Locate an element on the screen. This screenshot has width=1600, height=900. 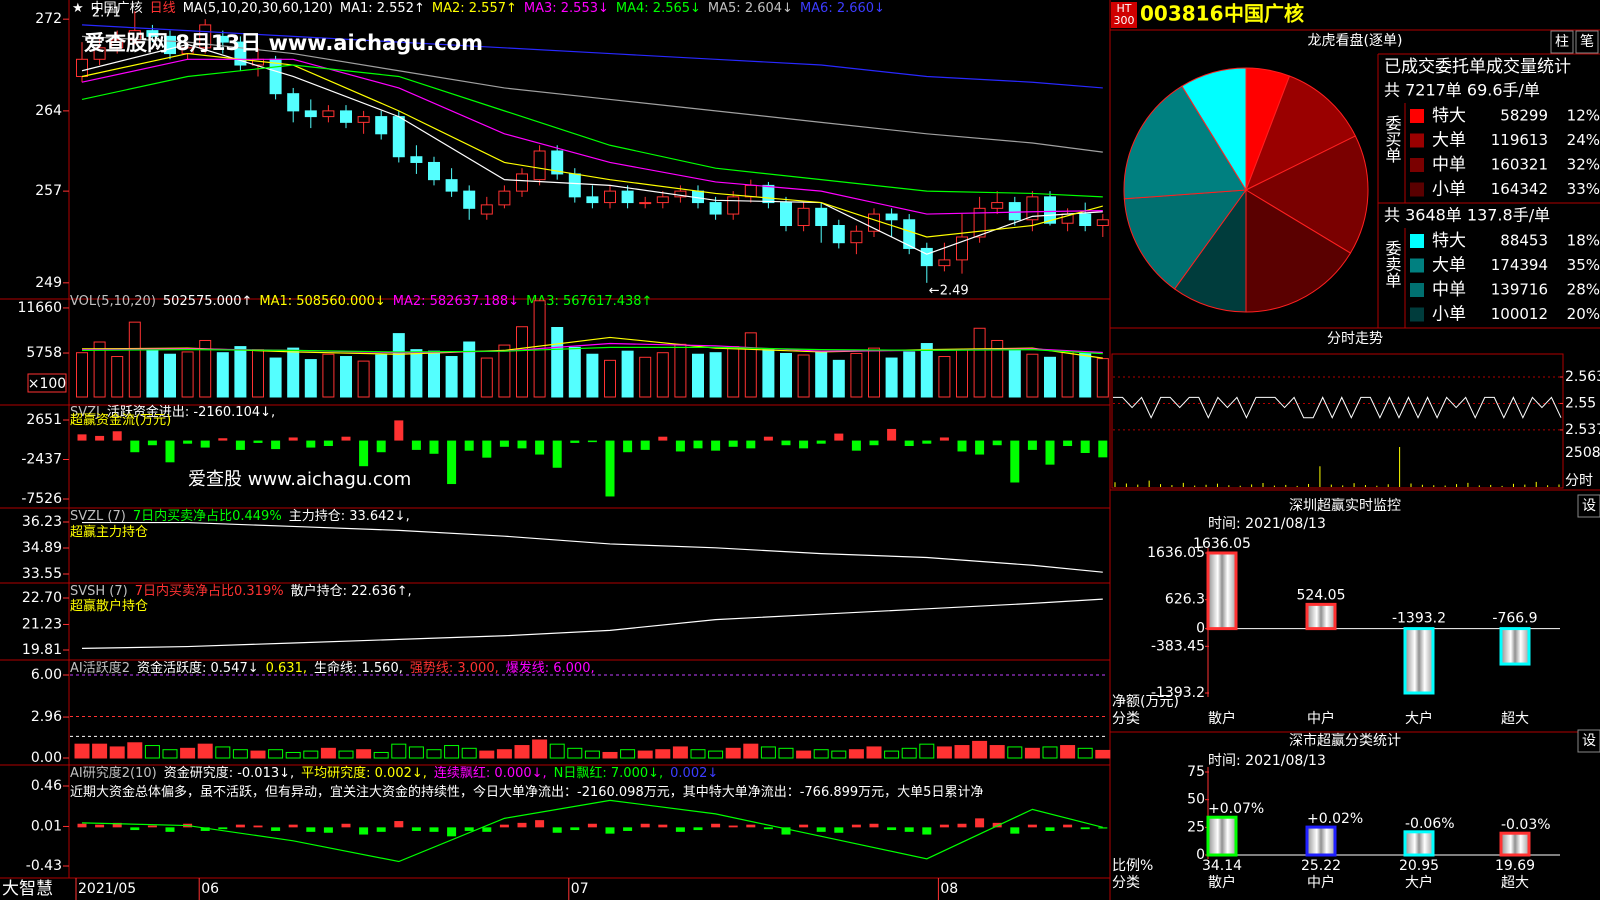
header-item: 超赢散户持仓 is located at coordinates (109, 606).